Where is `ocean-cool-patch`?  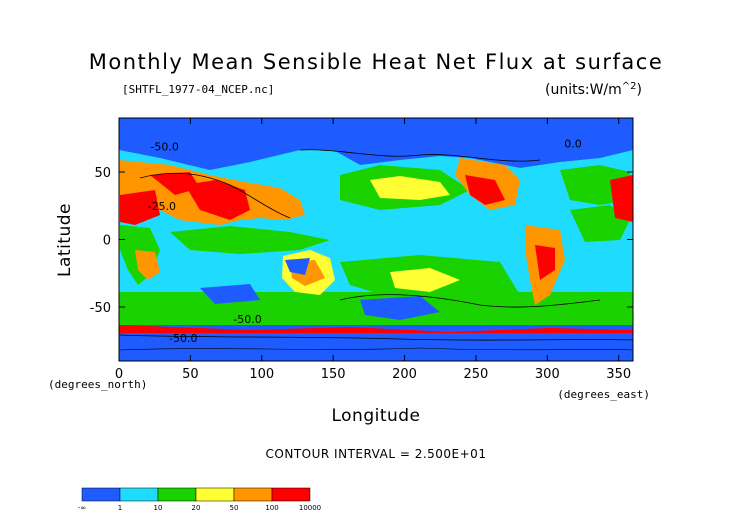
ocean-cool-patch is located at coordinates (297, 266).